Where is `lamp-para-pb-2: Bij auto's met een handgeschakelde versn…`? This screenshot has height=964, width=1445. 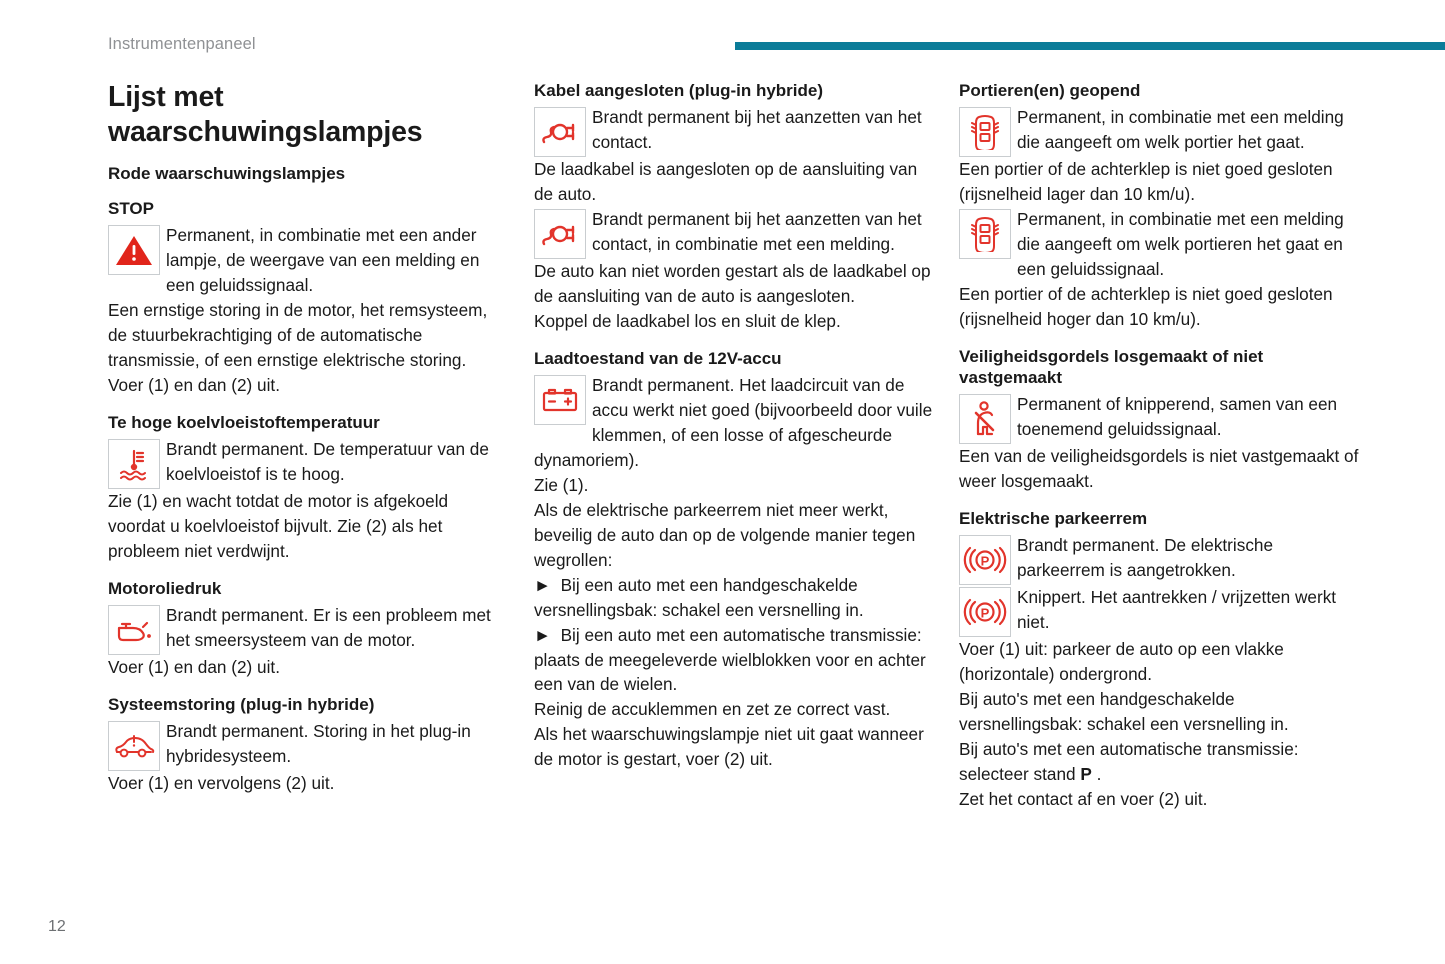 lamp-para-pb-2: Bij auto's met een handgeschakelde versn… is located at coordinates (1124, 712).